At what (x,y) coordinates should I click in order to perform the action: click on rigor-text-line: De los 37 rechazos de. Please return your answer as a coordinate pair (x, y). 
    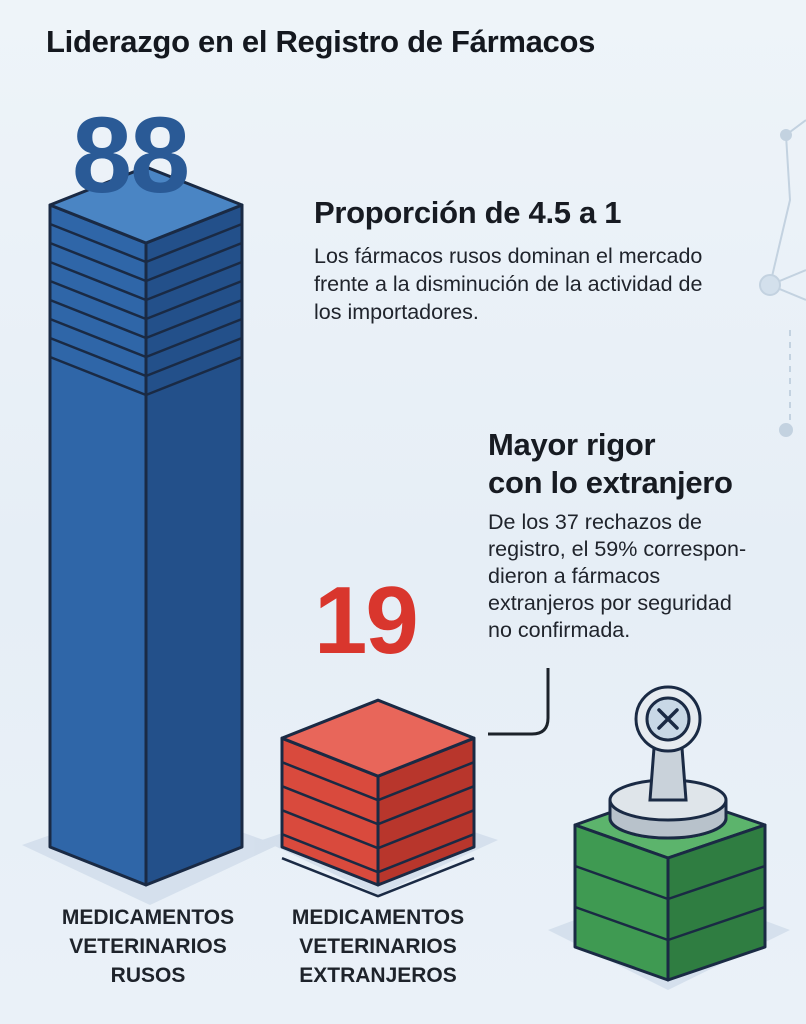
    Looking at the image, I should click on (595, 522).